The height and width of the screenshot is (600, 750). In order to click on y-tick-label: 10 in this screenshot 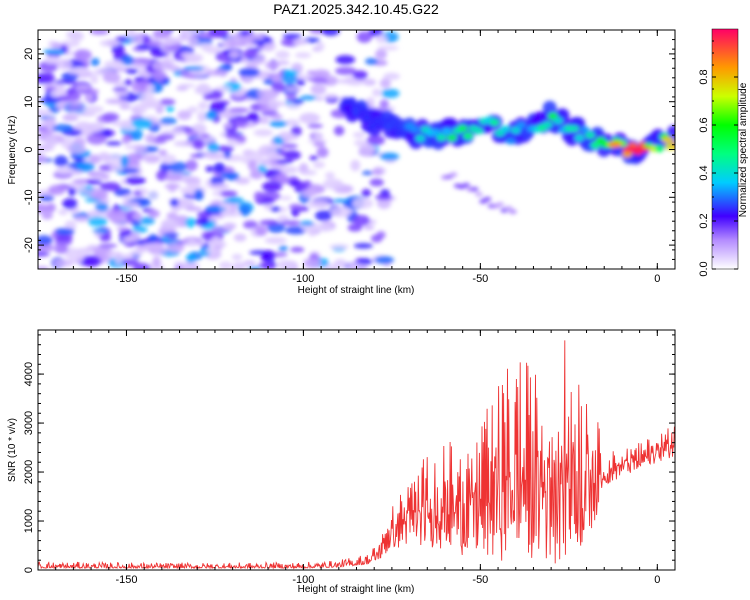, I will do `click(29, 102)`.